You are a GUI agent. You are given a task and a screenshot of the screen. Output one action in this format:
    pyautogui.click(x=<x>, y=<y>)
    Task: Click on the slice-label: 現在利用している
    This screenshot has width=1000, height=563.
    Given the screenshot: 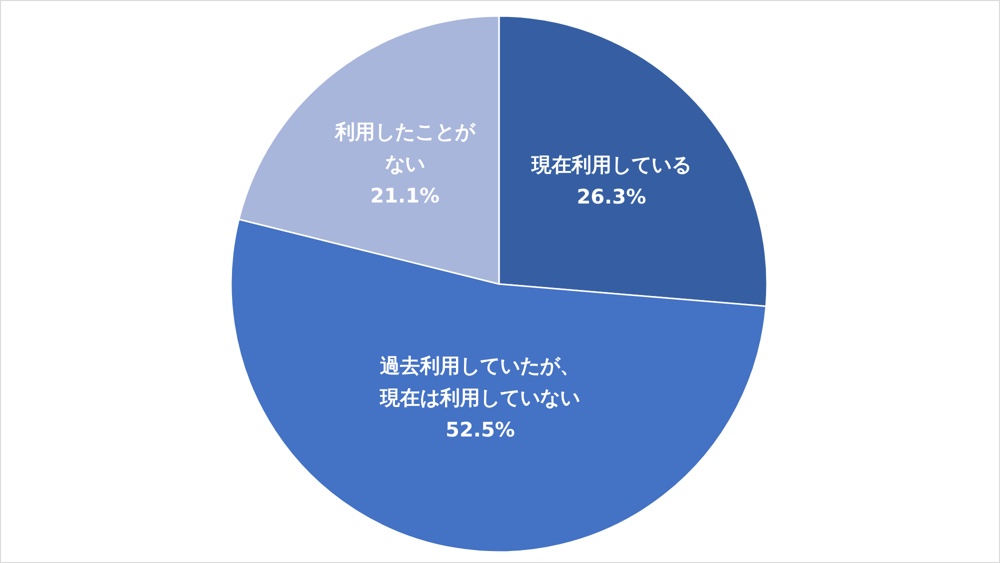 What is the action you would take?
    pyautogui.click(x=611, y=164)
    